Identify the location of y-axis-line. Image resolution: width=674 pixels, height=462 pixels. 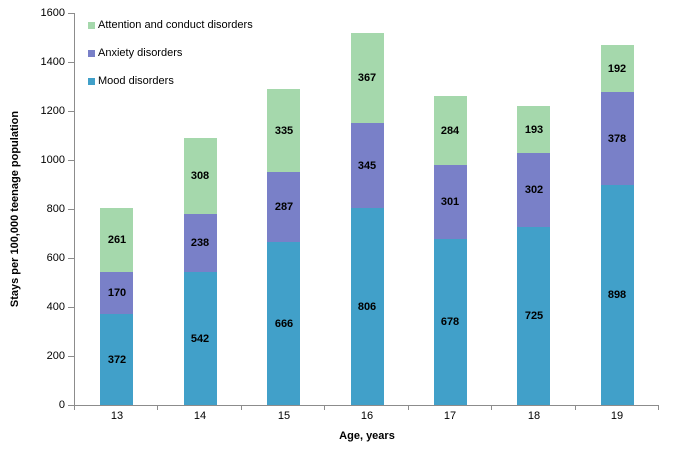
(74, 209).